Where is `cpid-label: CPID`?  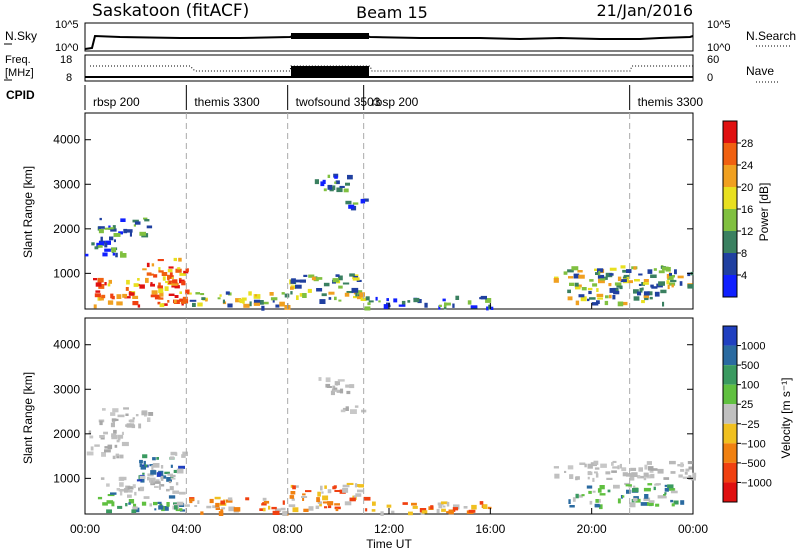
cpid-label: CPID is located at coordinates (20, 95).